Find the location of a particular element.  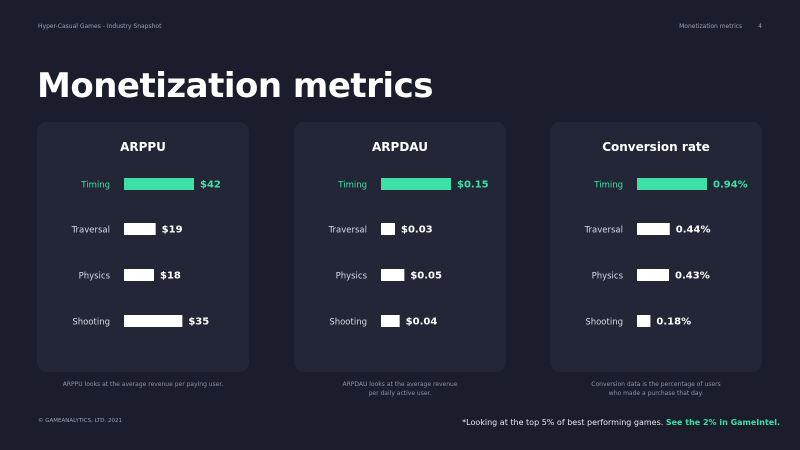

value-label: $35 is located at coordinates (198, 322).